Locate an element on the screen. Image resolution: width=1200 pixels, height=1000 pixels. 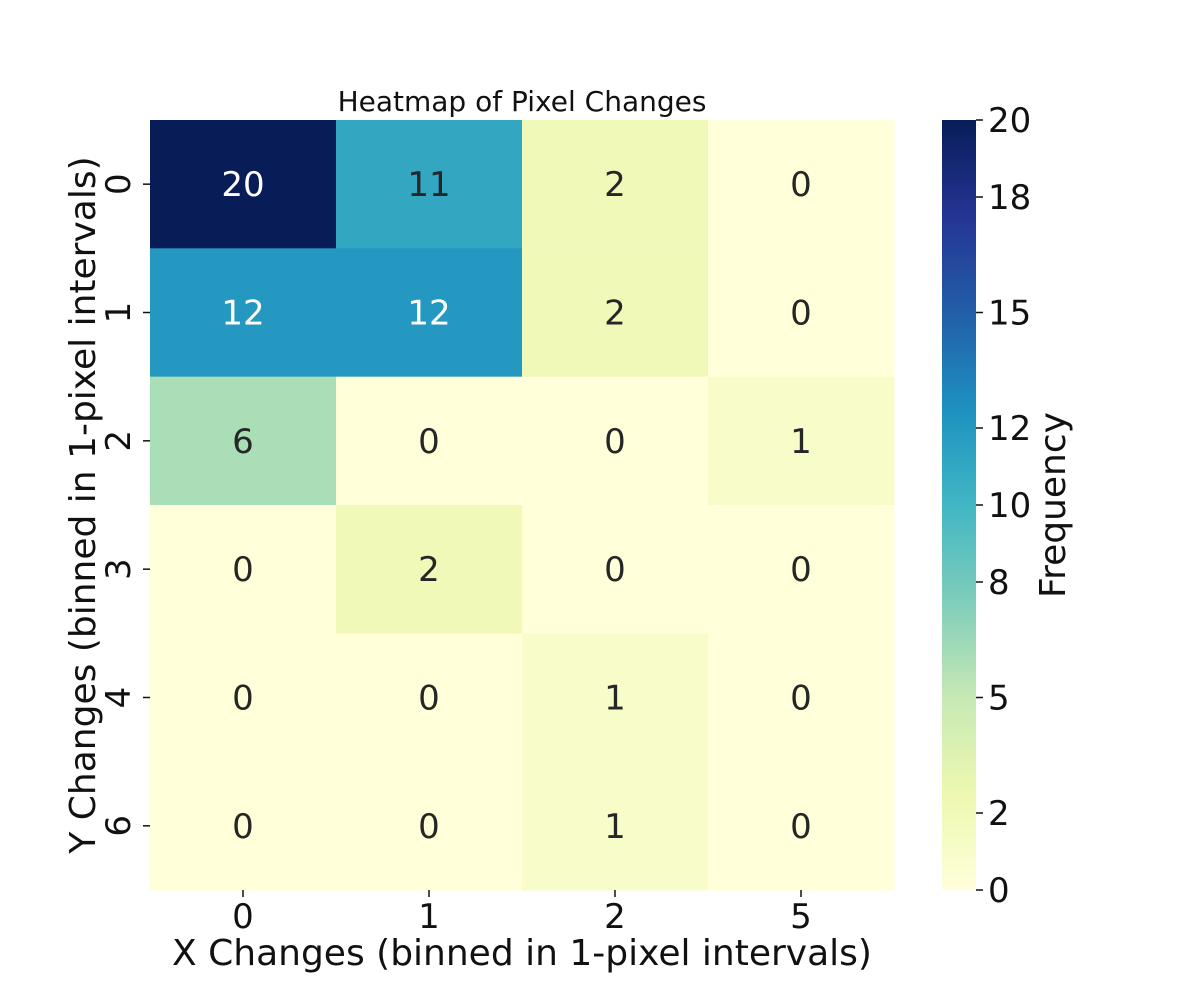
colorbar-tick-label: 8 is located at coordinates (999, 583).